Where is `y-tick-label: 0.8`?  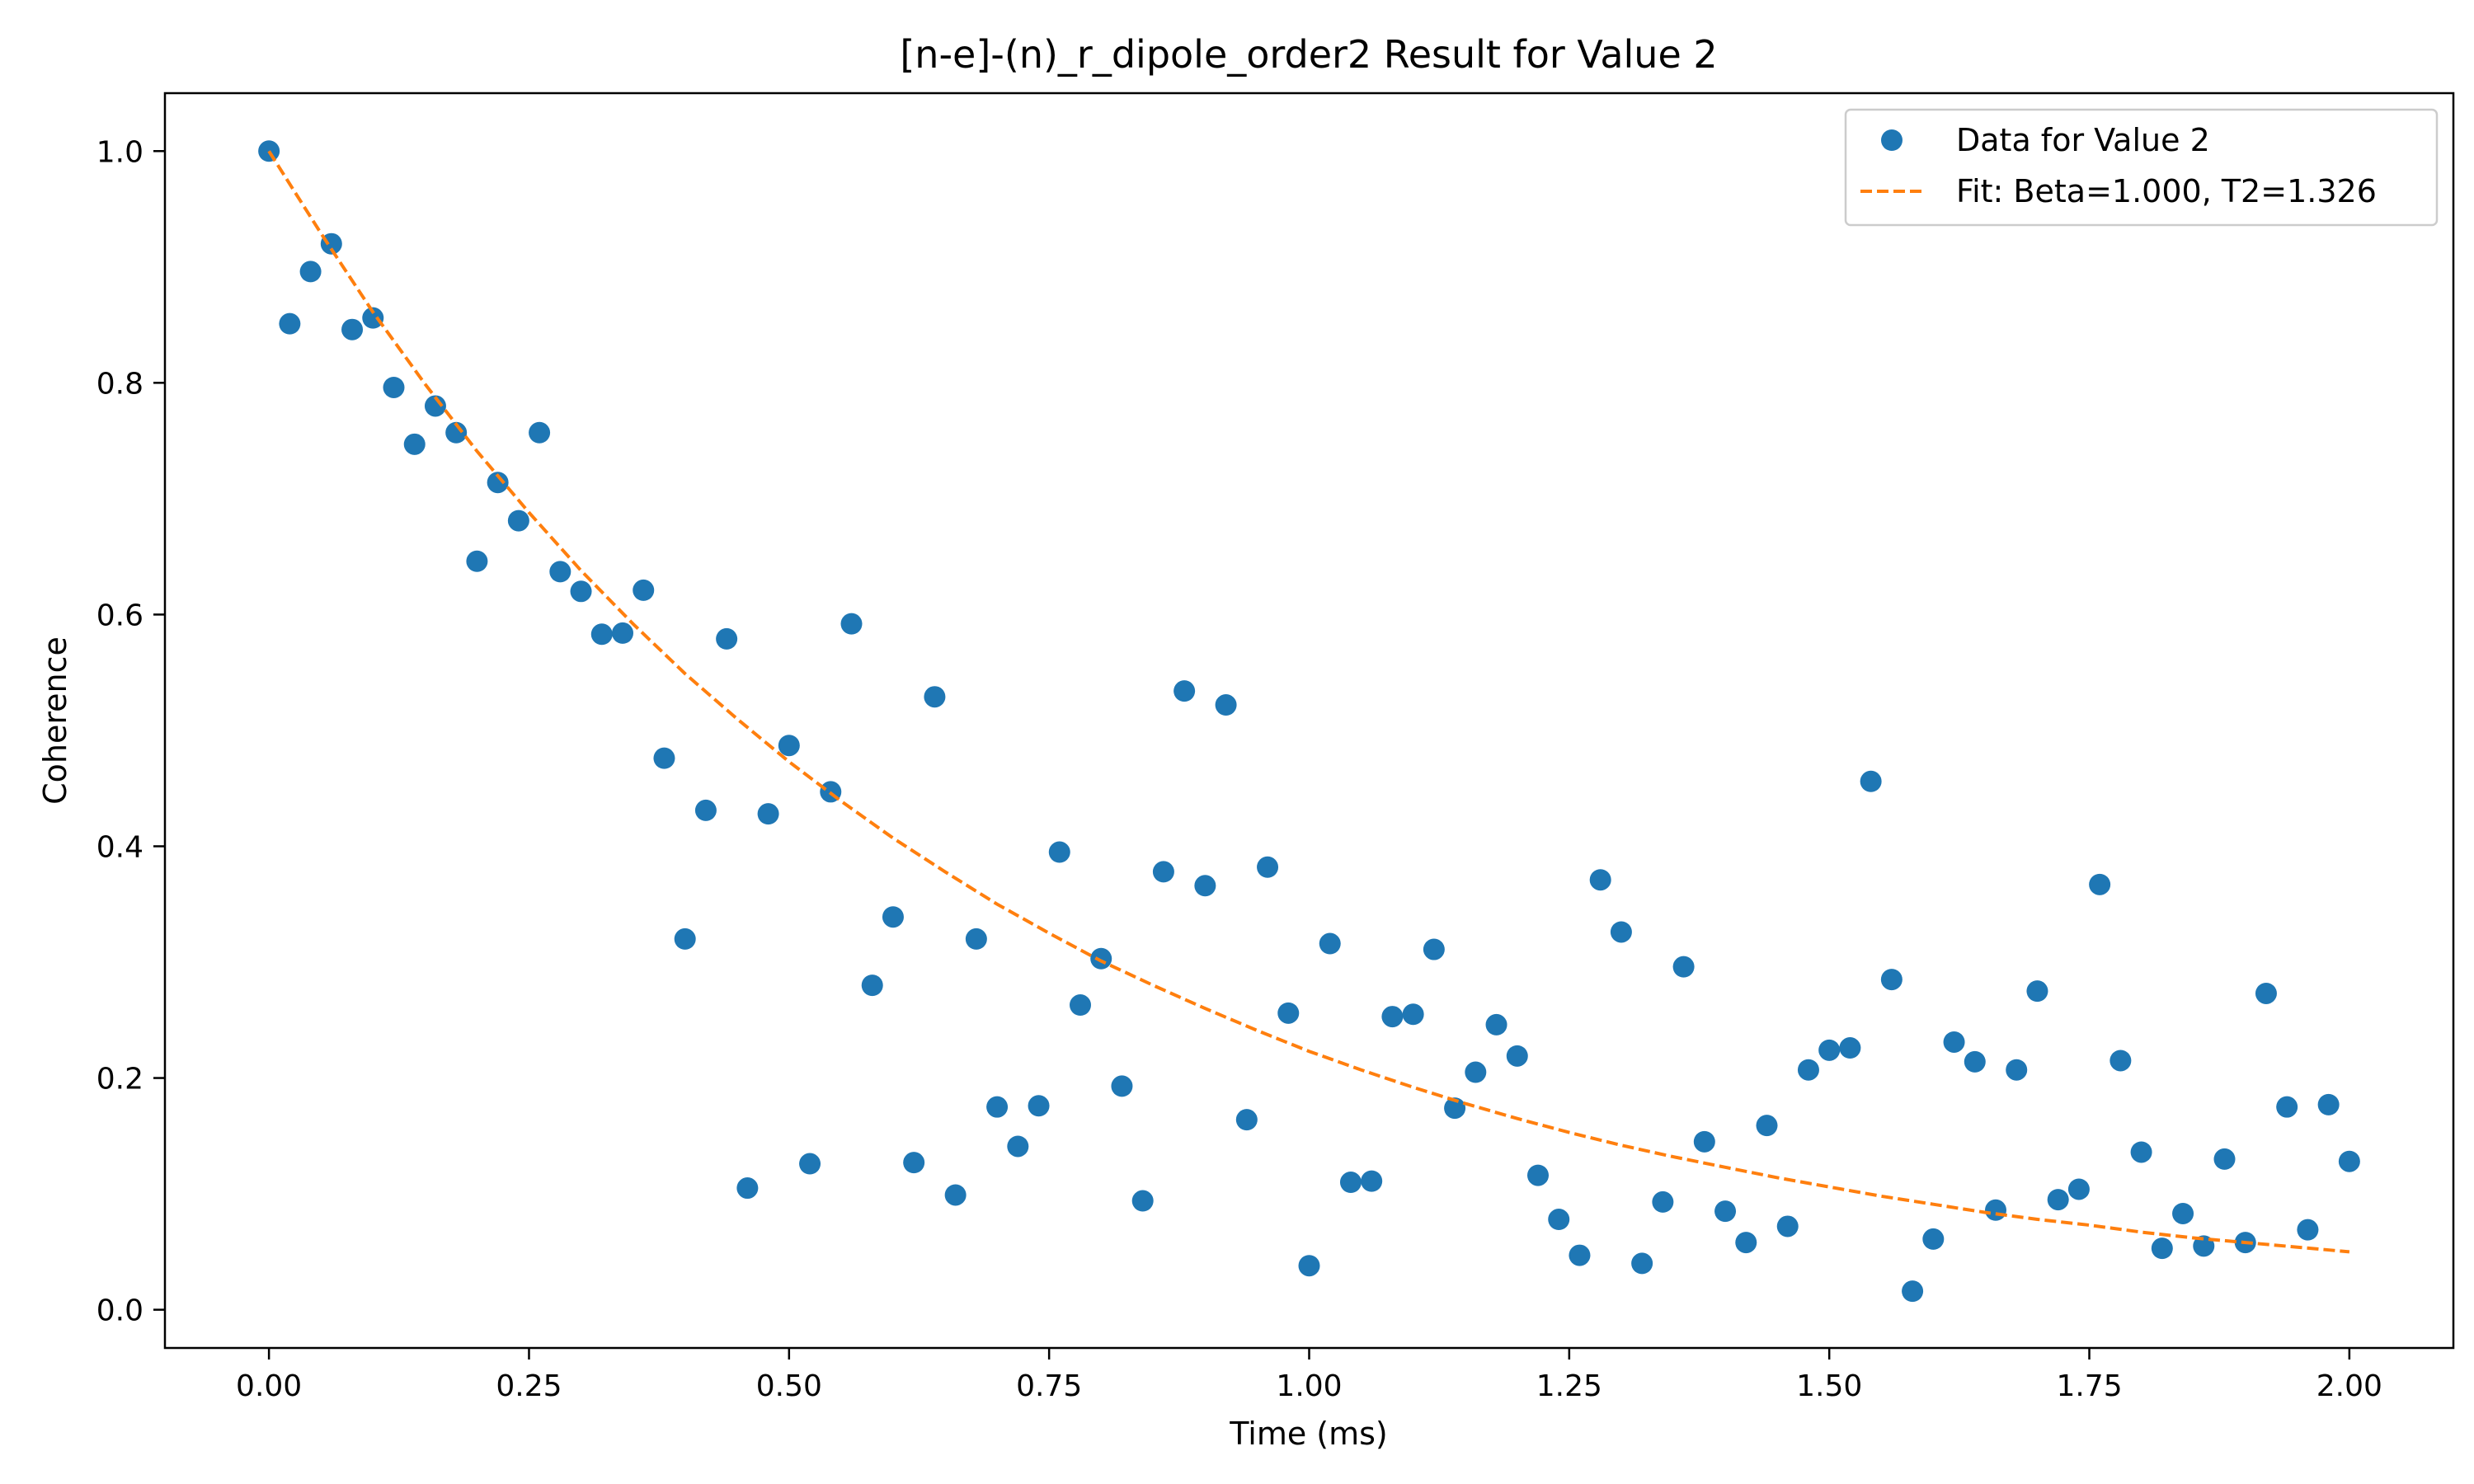
y-tick-label: 0.8 is located at coordinates (119, 384).